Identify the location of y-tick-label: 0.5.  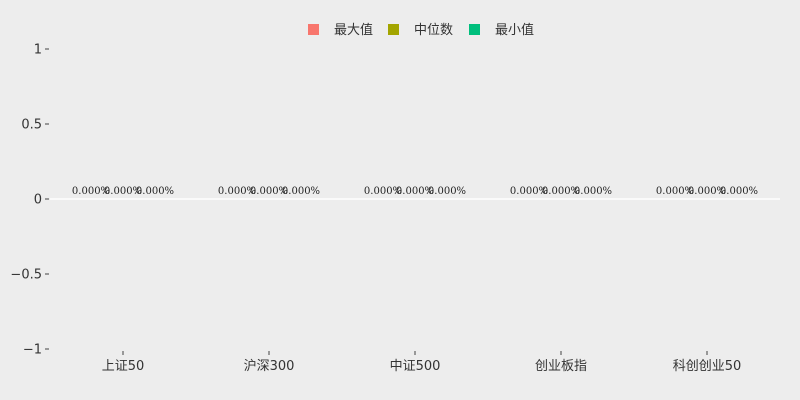
(31, 125).